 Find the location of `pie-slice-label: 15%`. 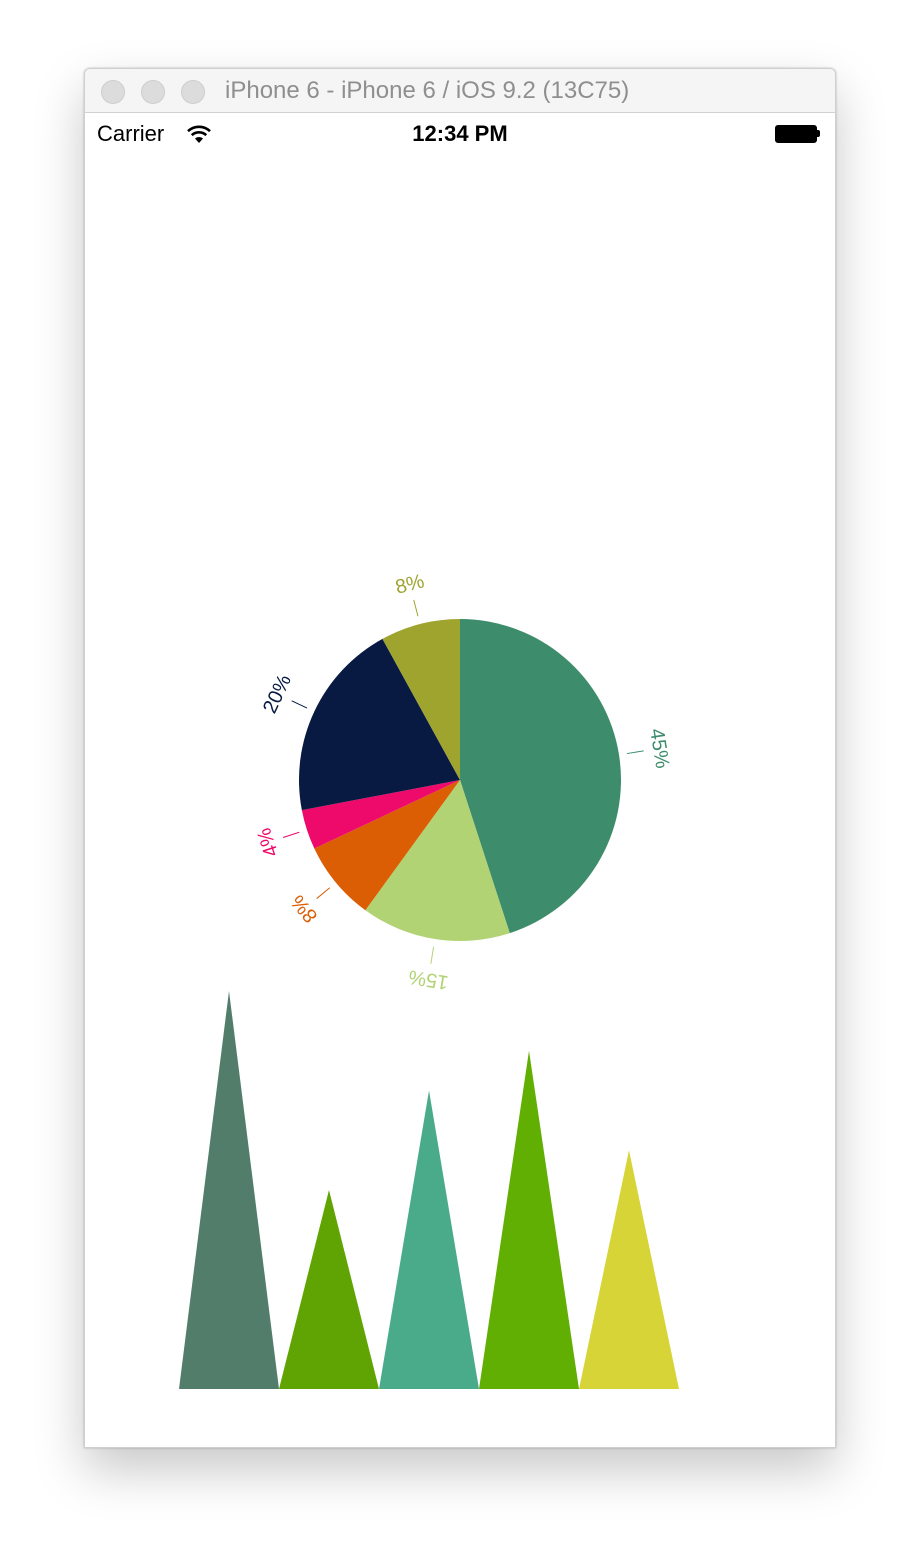

pie-slice-label: 15% is located at coordinates (428, 979).